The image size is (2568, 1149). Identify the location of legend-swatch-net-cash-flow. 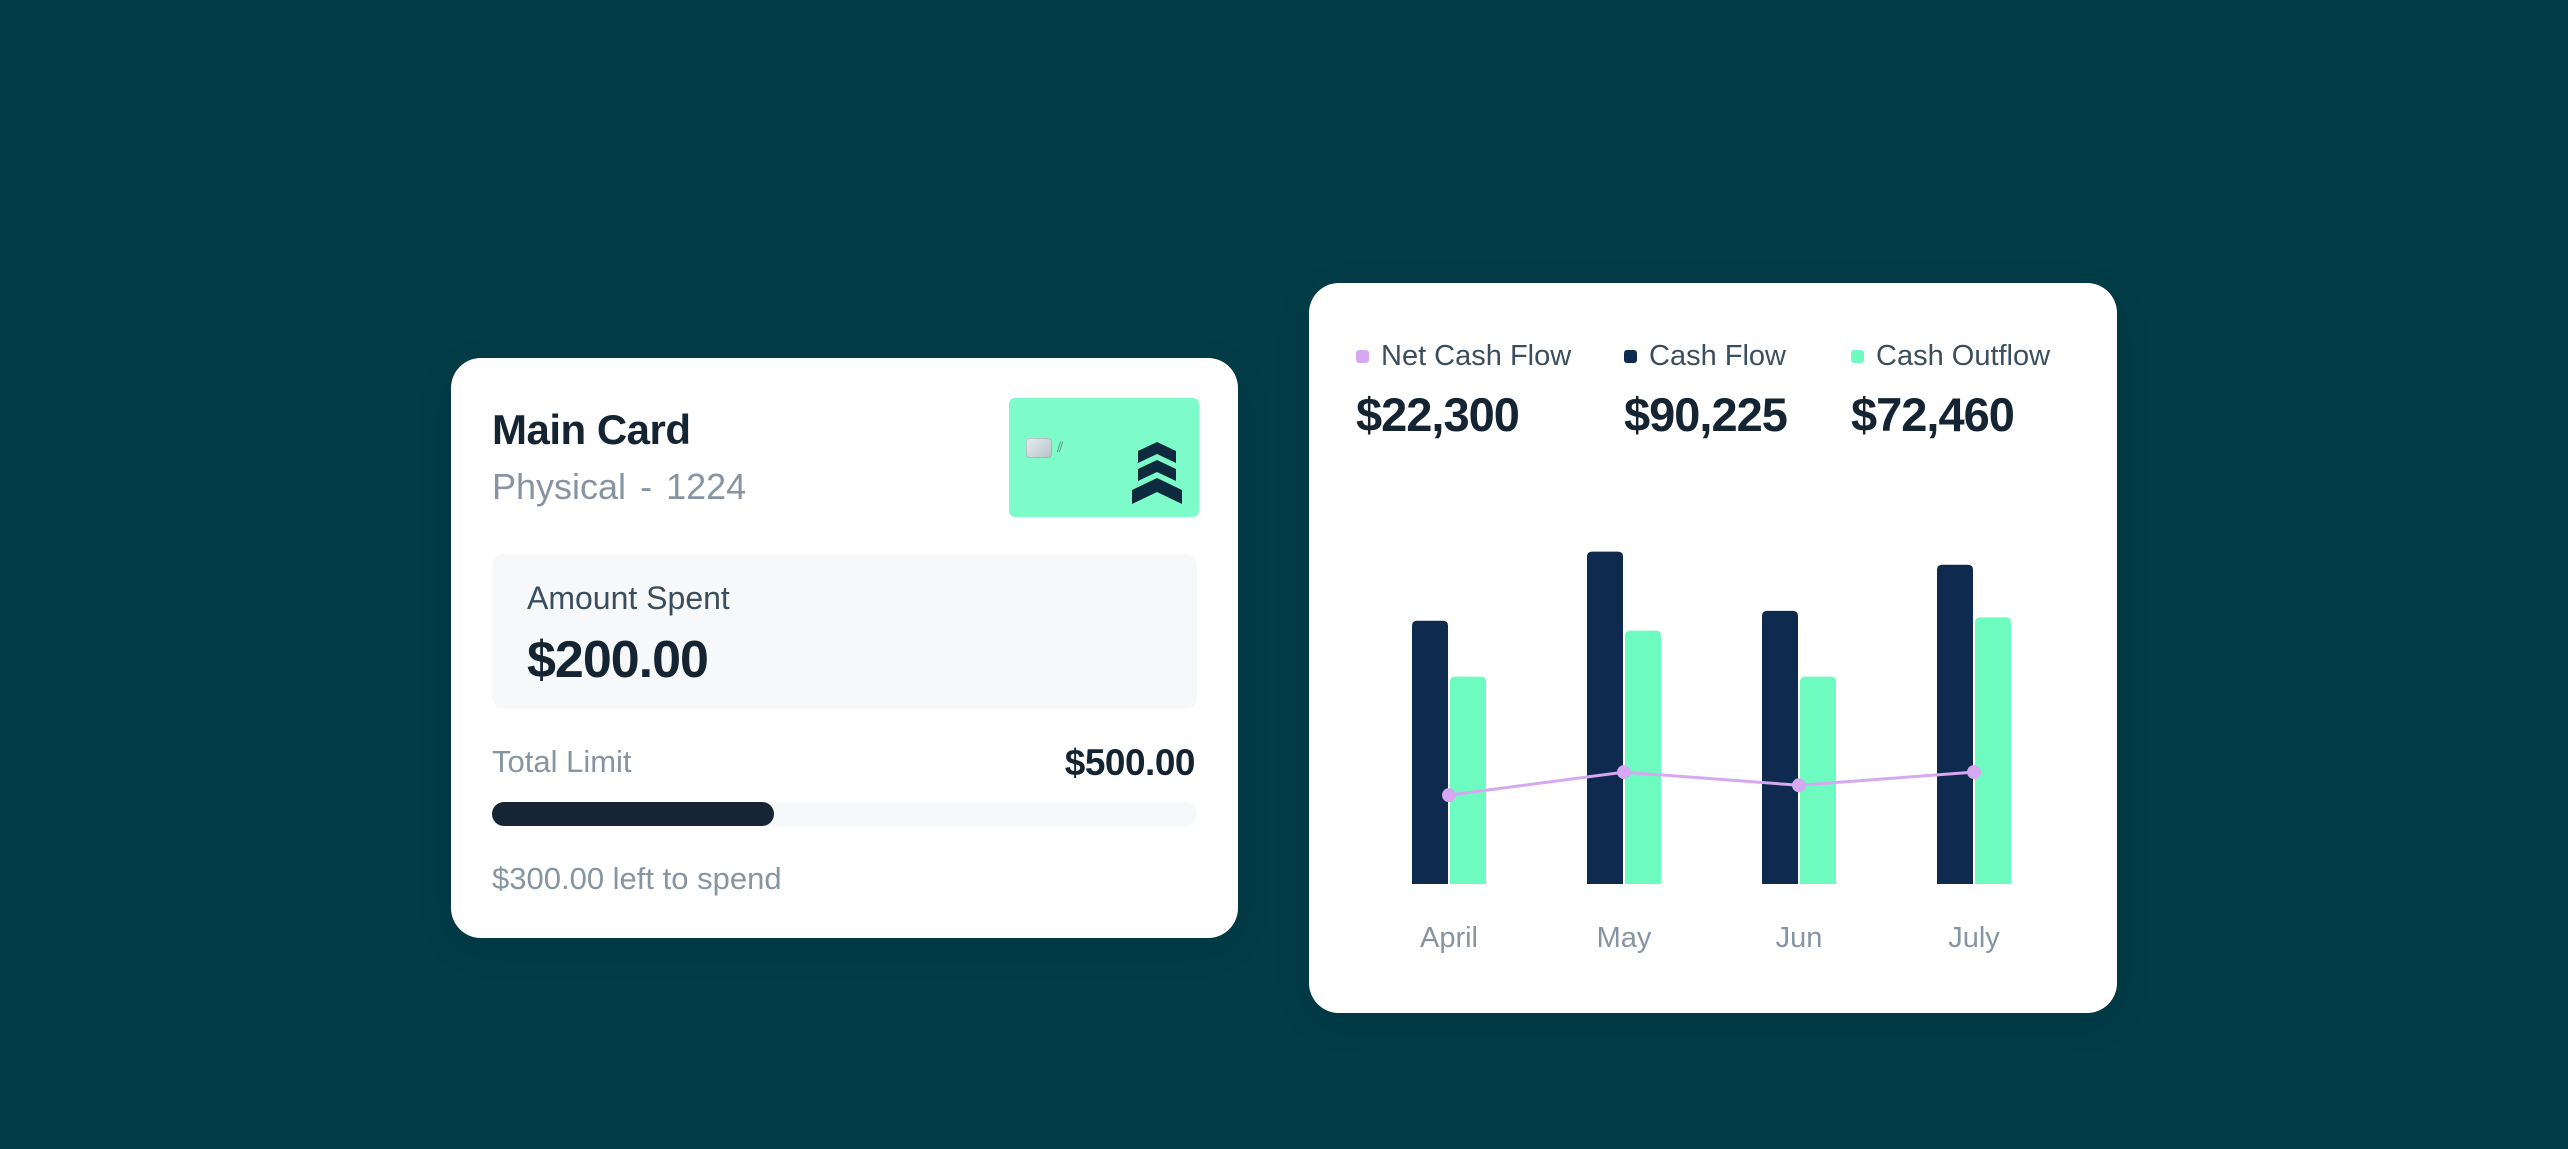
(1362, 356).